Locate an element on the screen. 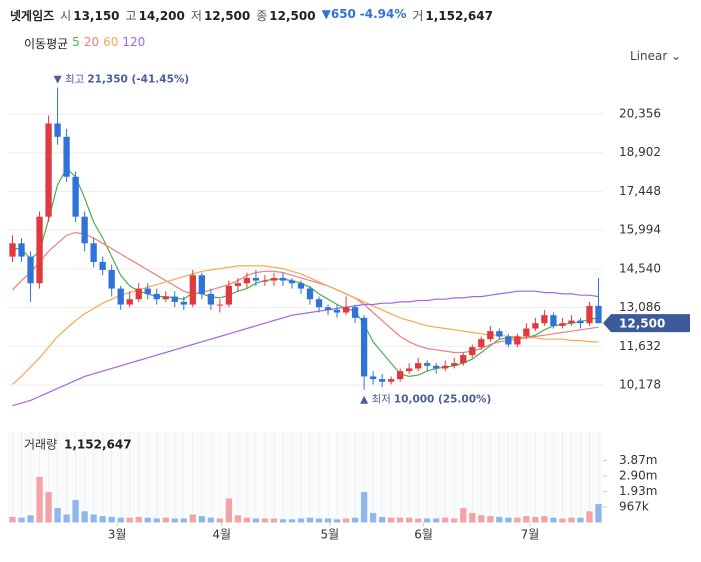 The height and width of the screenshot is (562, 701). x-tick-label: 5월 is located at coordinates (329, 535).